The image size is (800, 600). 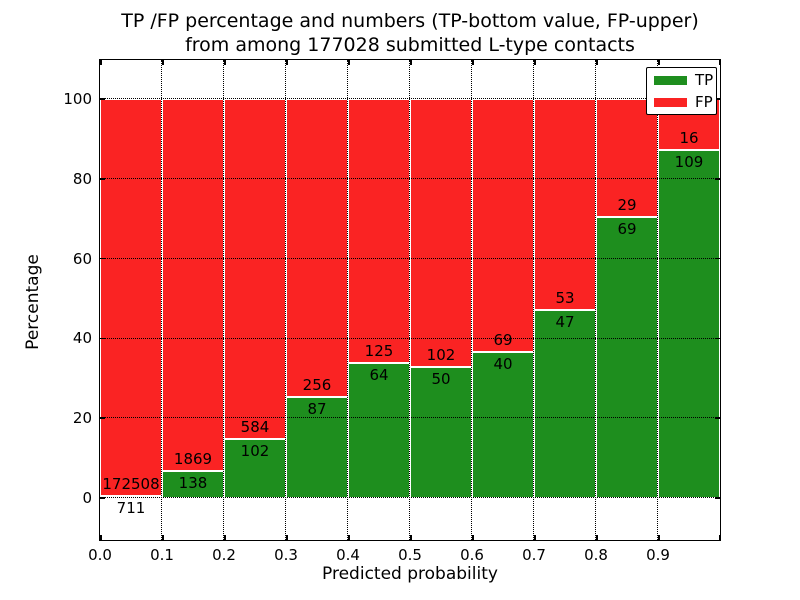 I want to click on legend-label-fp: FP, so click(x=704, y=101).